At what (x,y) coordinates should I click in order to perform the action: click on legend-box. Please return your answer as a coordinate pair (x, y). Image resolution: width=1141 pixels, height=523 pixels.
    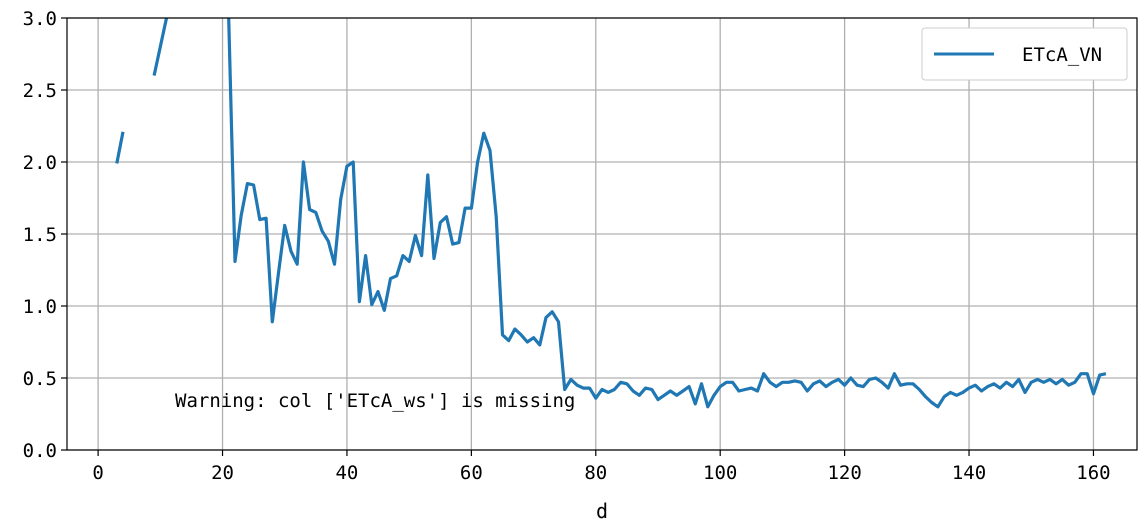
    Looking at the image, I should click on (1024, 54).